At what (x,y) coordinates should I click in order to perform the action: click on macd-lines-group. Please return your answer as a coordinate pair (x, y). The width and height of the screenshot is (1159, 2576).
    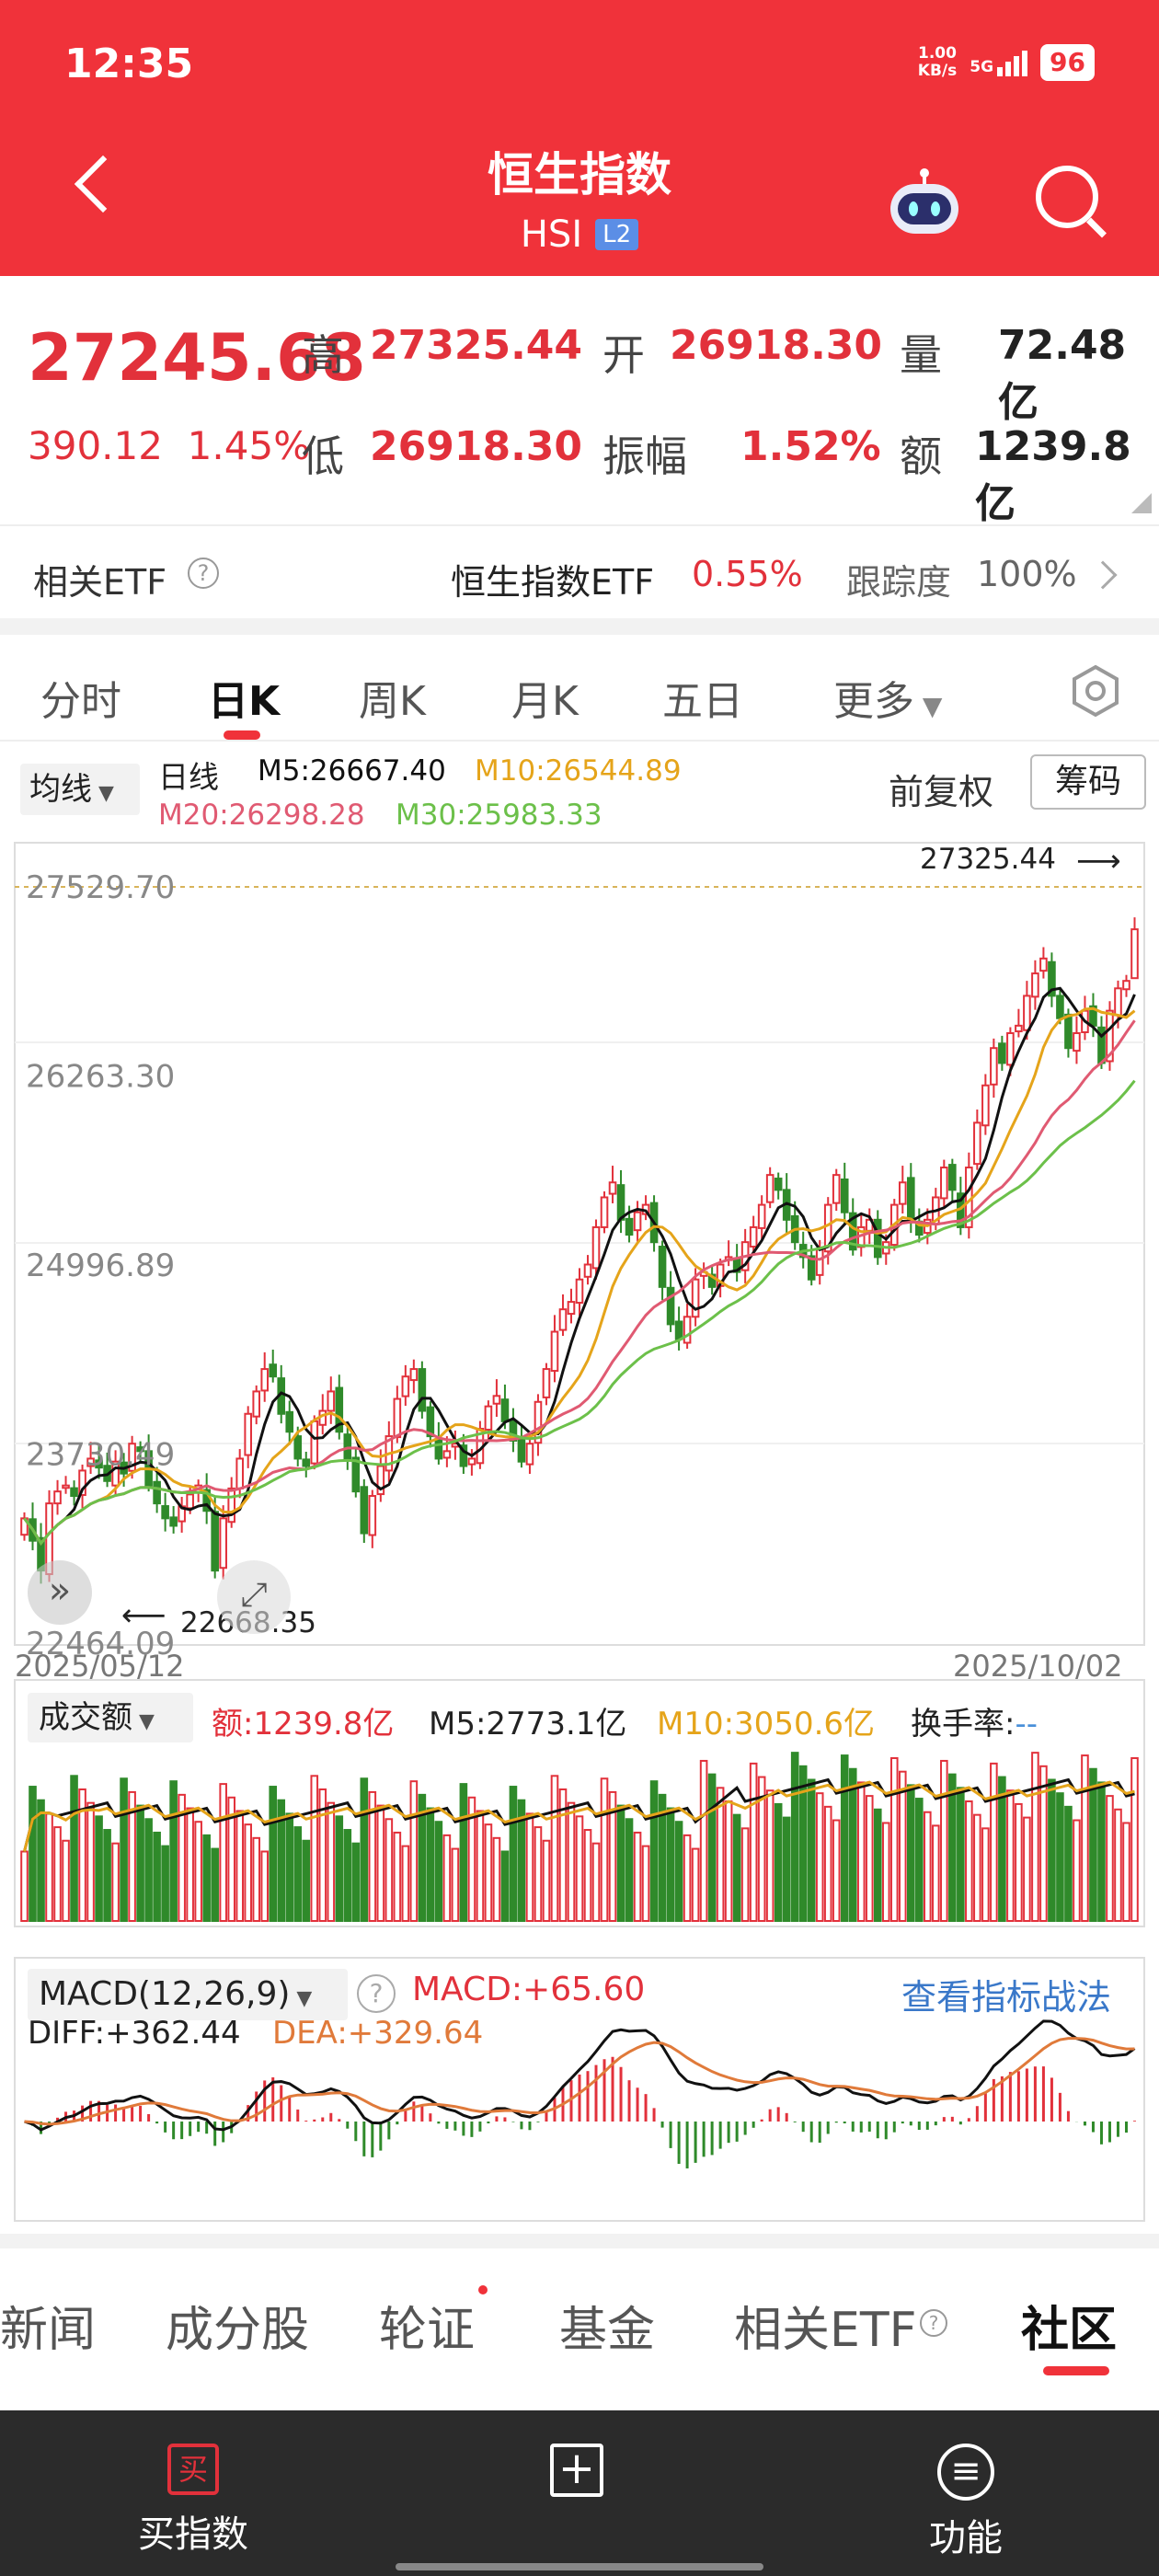
    Looking at the image, I should click on (580, 2075).